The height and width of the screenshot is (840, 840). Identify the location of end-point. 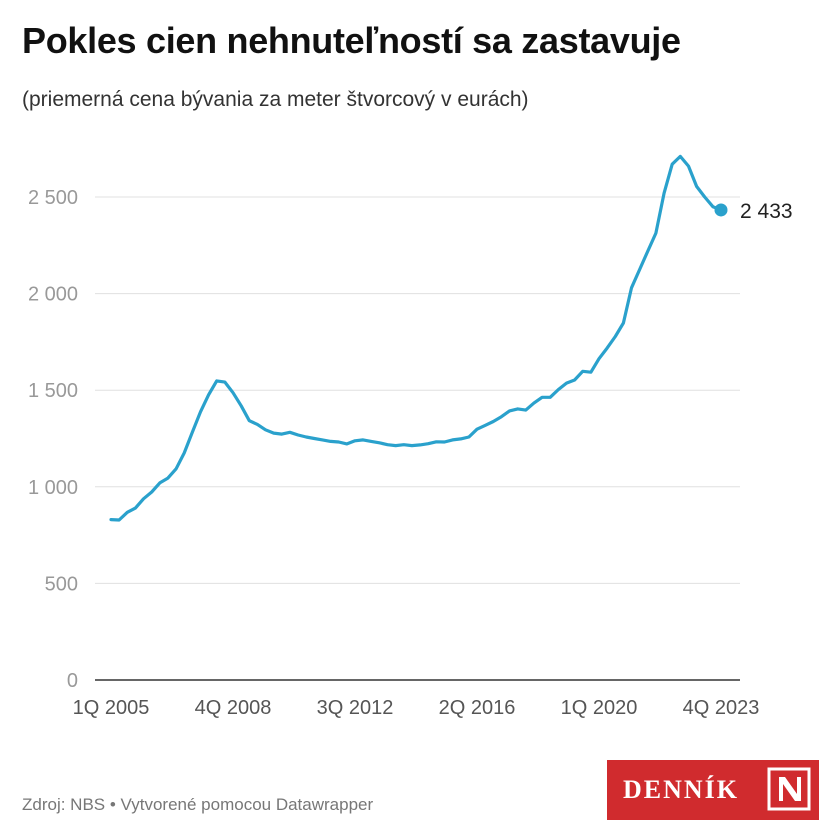
(721, 210).